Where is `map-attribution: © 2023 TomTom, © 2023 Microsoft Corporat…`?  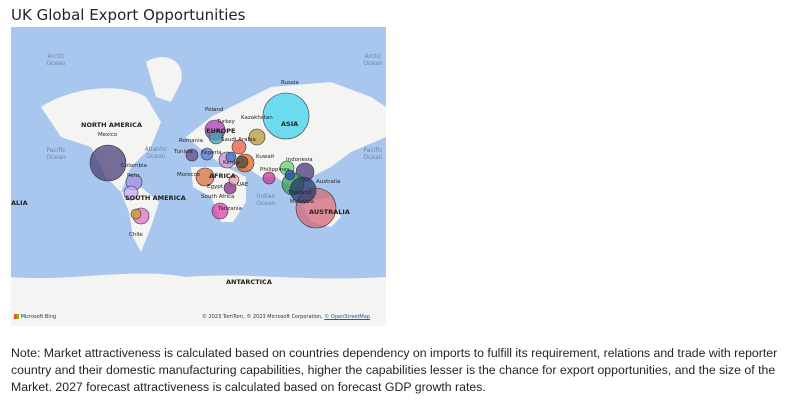 map-attribution: © 2023 TomTom, © 2023 Microsoft Corporat… is located at coordinates (286, 317).